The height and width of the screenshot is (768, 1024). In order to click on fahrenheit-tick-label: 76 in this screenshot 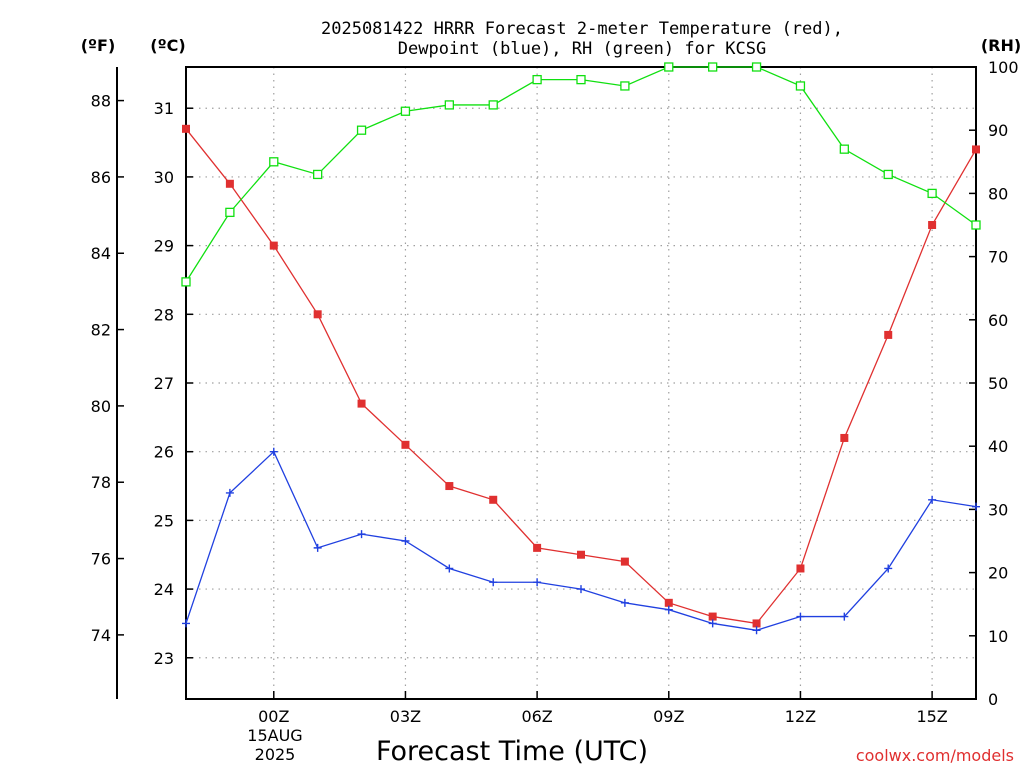, I will do `click(101, 559)`.